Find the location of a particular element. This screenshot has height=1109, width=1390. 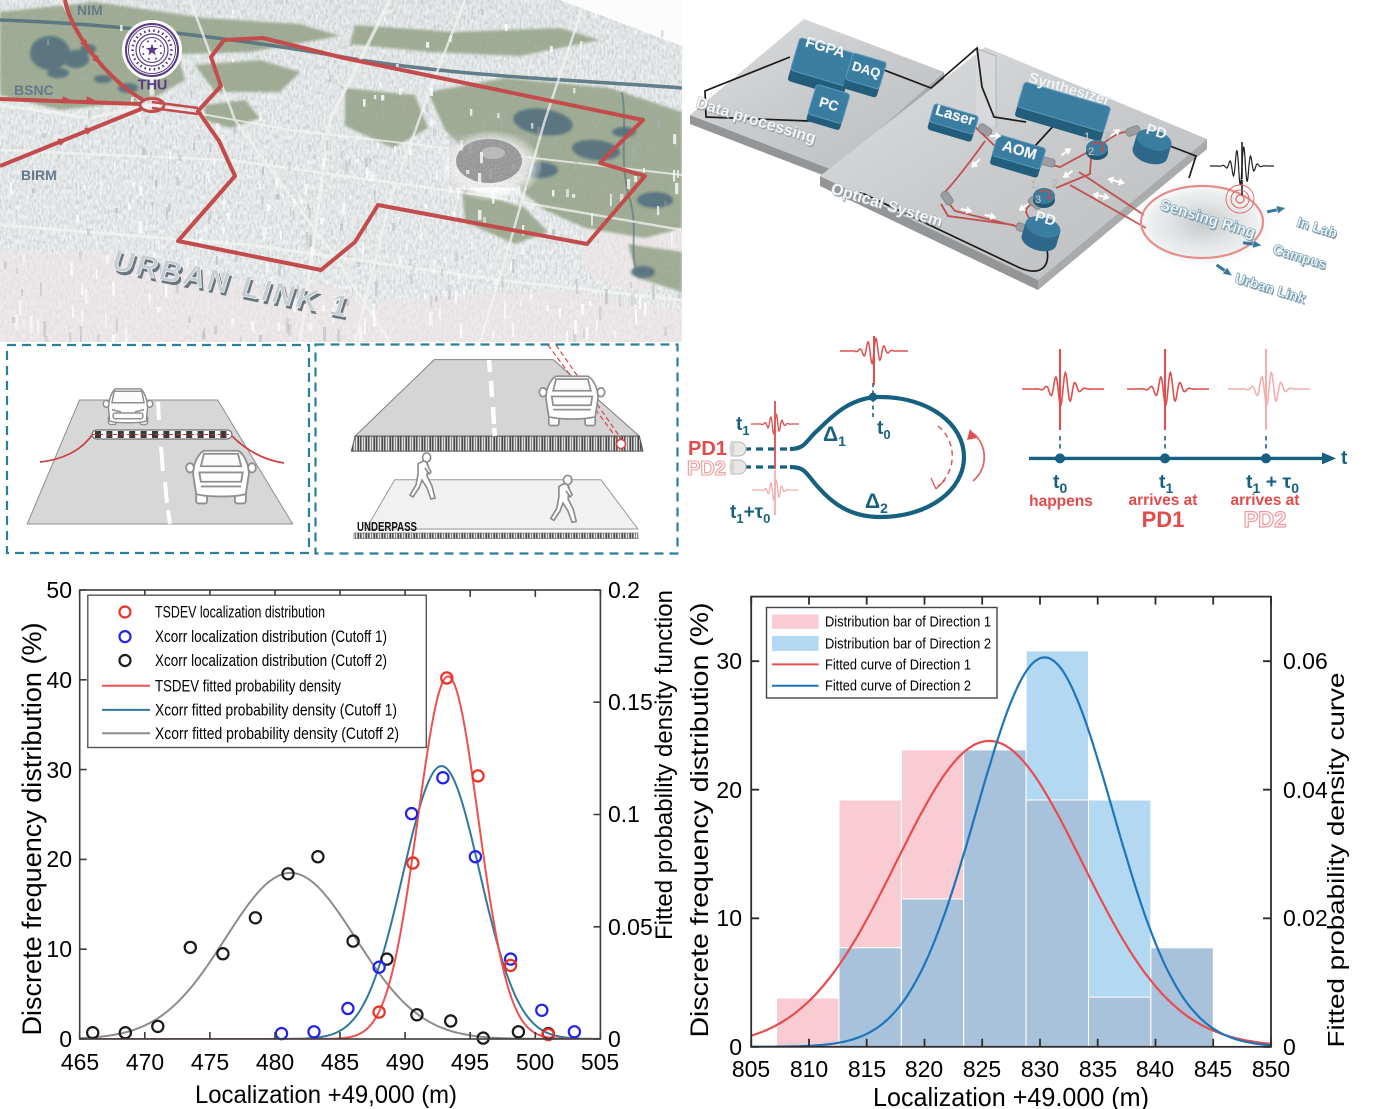

svg-text: 500 is located at coordinates (535, 1062).